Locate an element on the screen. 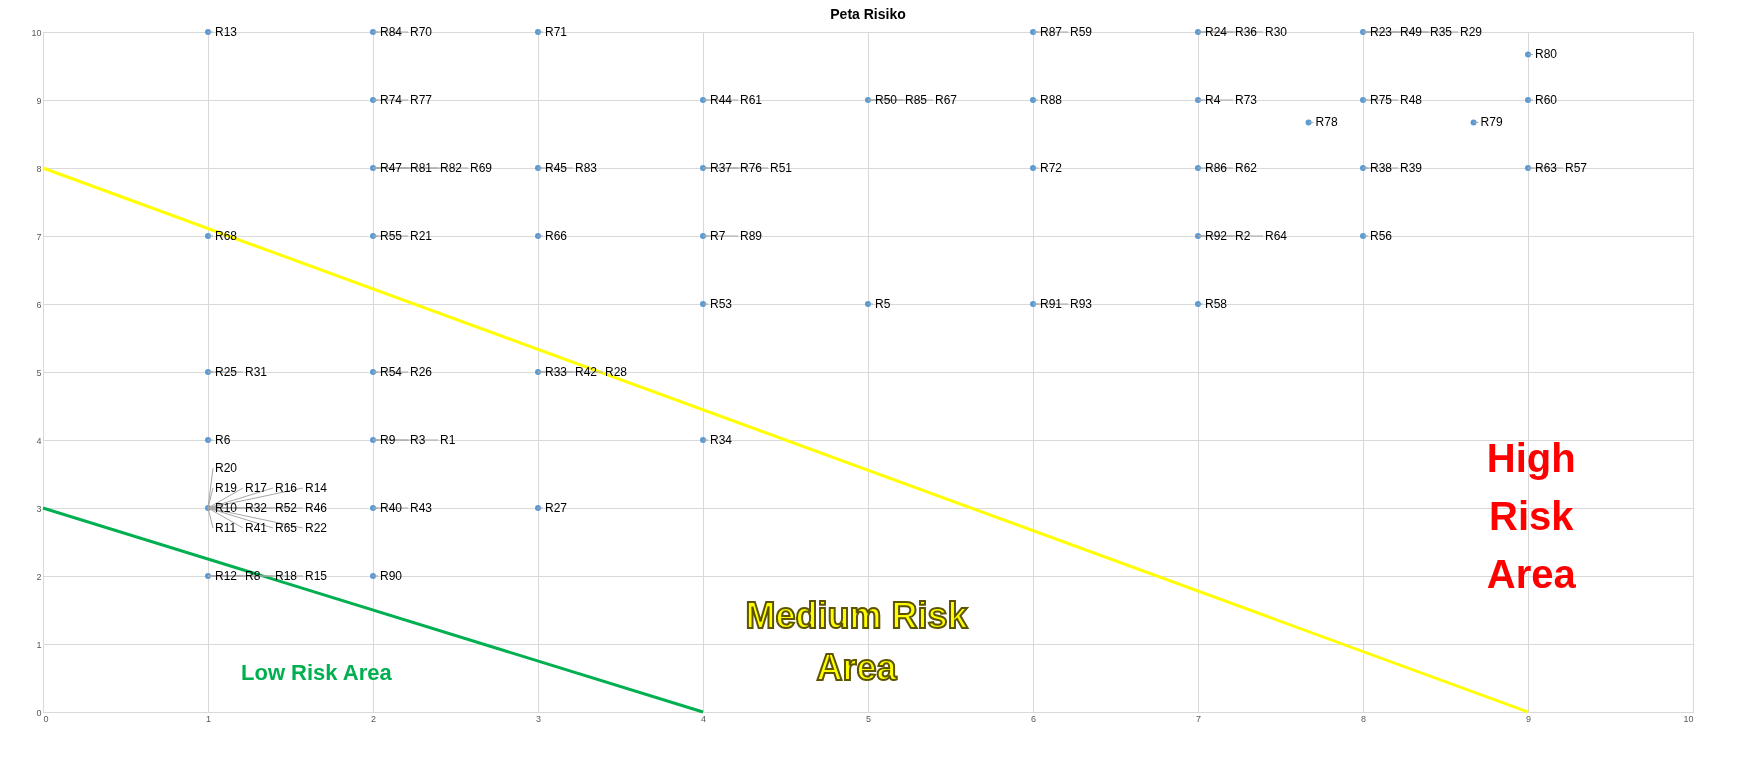 The width and height of the screenshot is (1754, 775). annotation: R62 is located at coordinates (1246, 168).